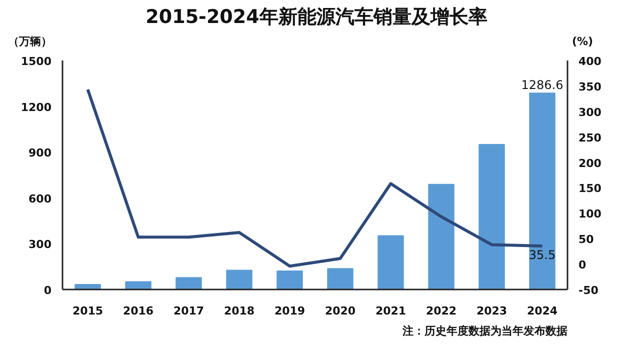  What do you see at coordinates (590, 189) in the screenshot?
I see `y2-tick-label: 150` at bounding box center [590, 189].